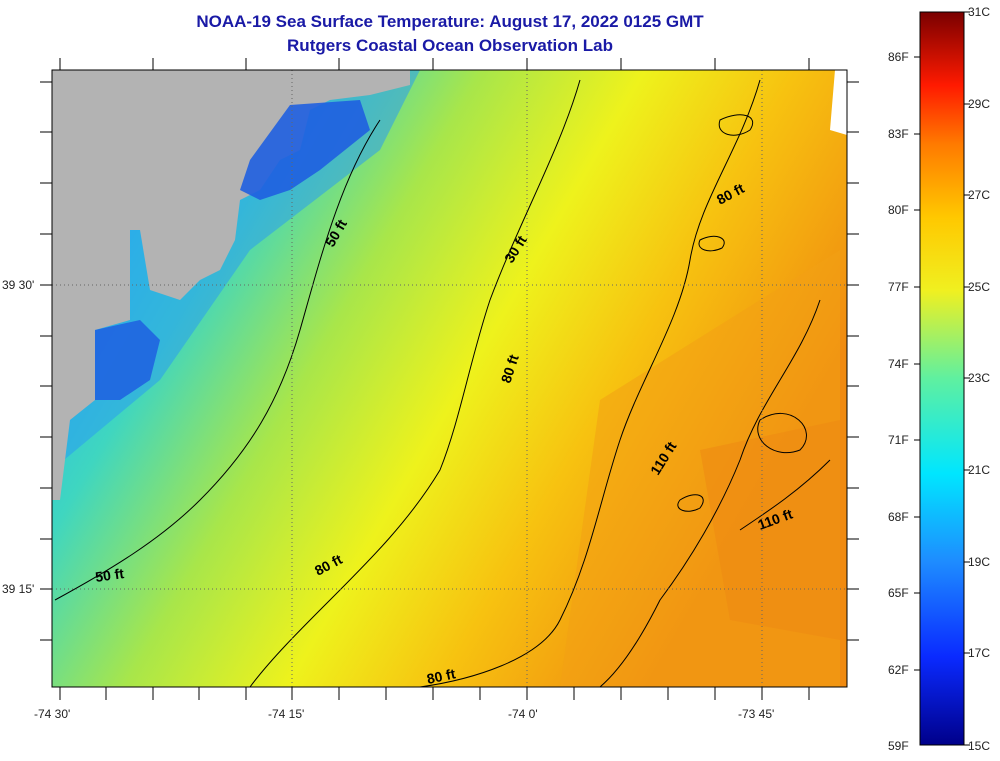  I want to click on lon-label-74-0: -74 0', so click(523, 714).